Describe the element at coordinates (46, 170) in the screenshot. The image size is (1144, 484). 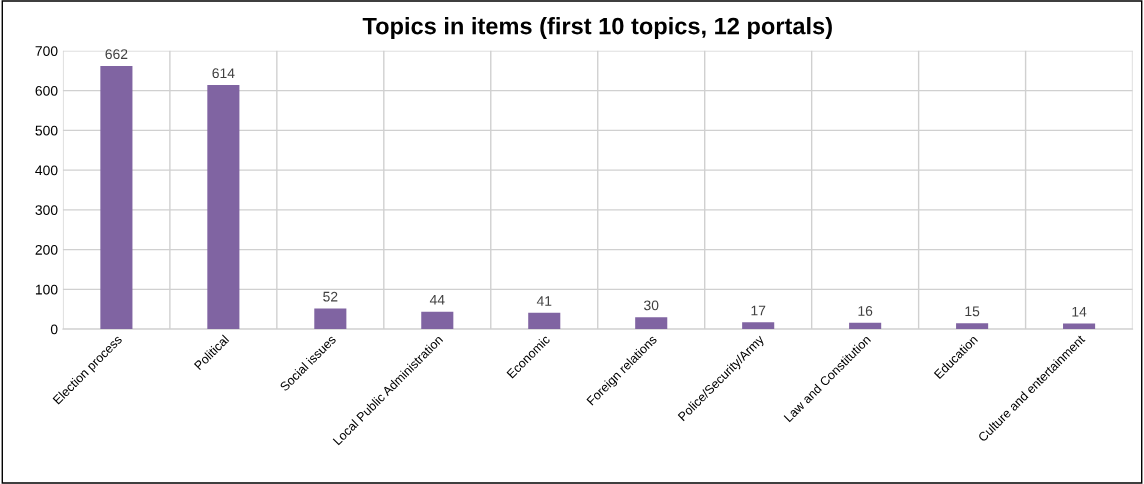
I see `y-tick-label: 400` at that location.